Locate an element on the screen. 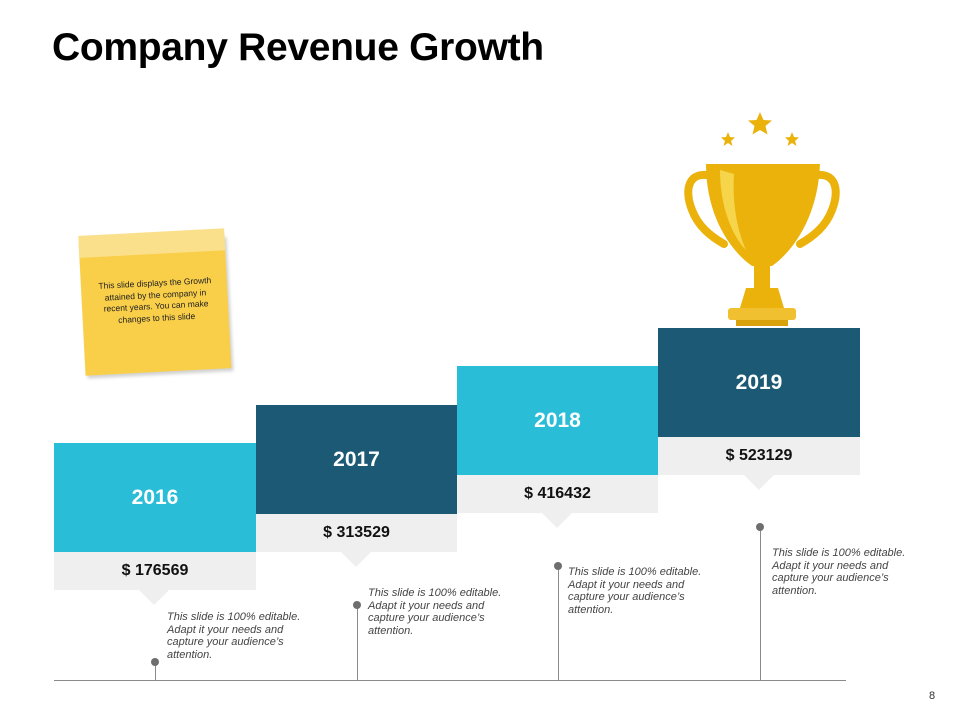 The image size is (960, 720). trophy-icon is located at coordinates (762, 219).